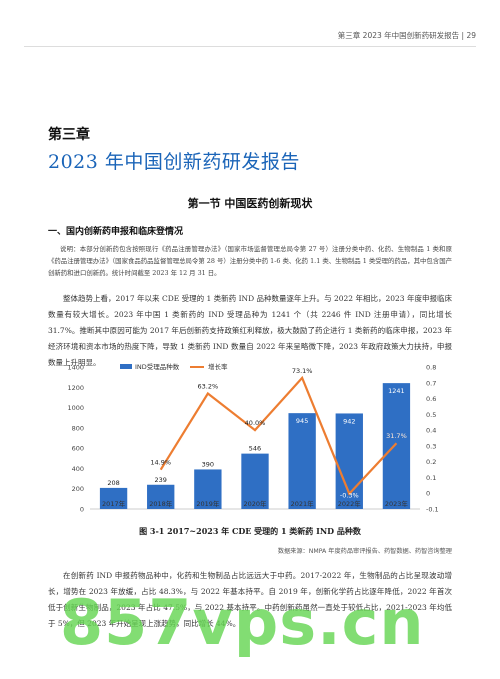  I want to click on x-tick-label: 2017年, so click(114, 503).